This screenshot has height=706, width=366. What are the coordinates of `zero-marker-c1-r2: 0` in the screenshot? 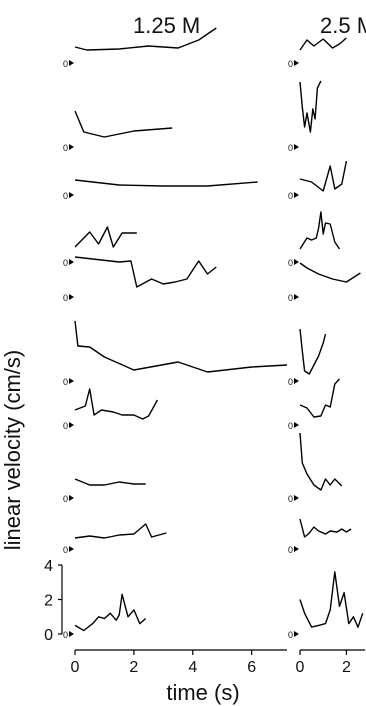 It's located at (65, 148).